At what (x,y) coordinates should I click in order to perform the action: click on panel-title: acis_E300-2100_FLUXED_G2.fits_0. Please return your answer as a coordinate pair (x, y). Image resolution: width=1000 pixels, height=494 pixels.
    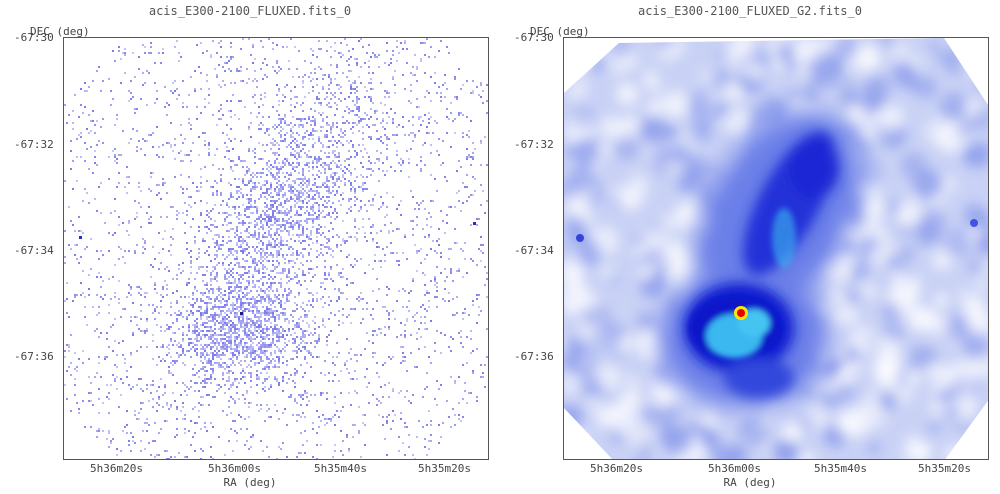
    Looking at the image, I should click on (750, 11).